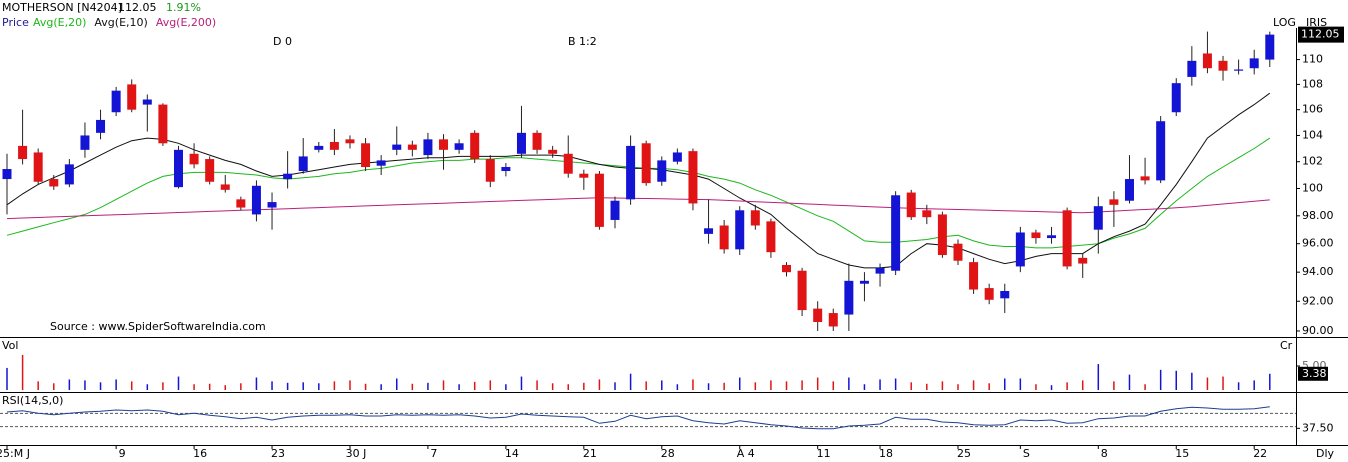 The width and height of the screenshot is (1348, 462). I want to click on x-tick-label: 30 J, so click(356, 453).